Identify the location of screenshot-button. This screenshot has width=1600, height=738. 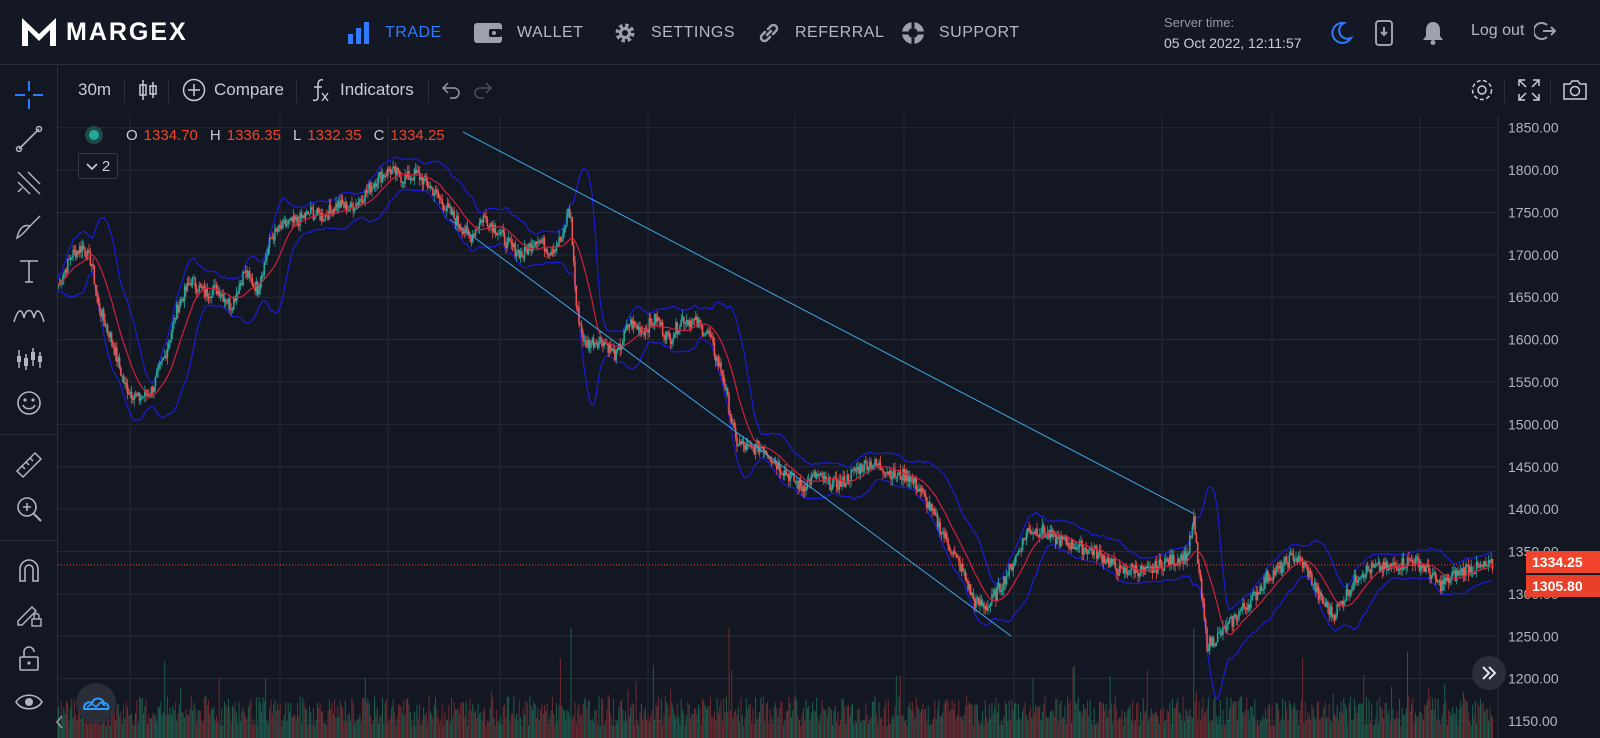
(1575, 90).